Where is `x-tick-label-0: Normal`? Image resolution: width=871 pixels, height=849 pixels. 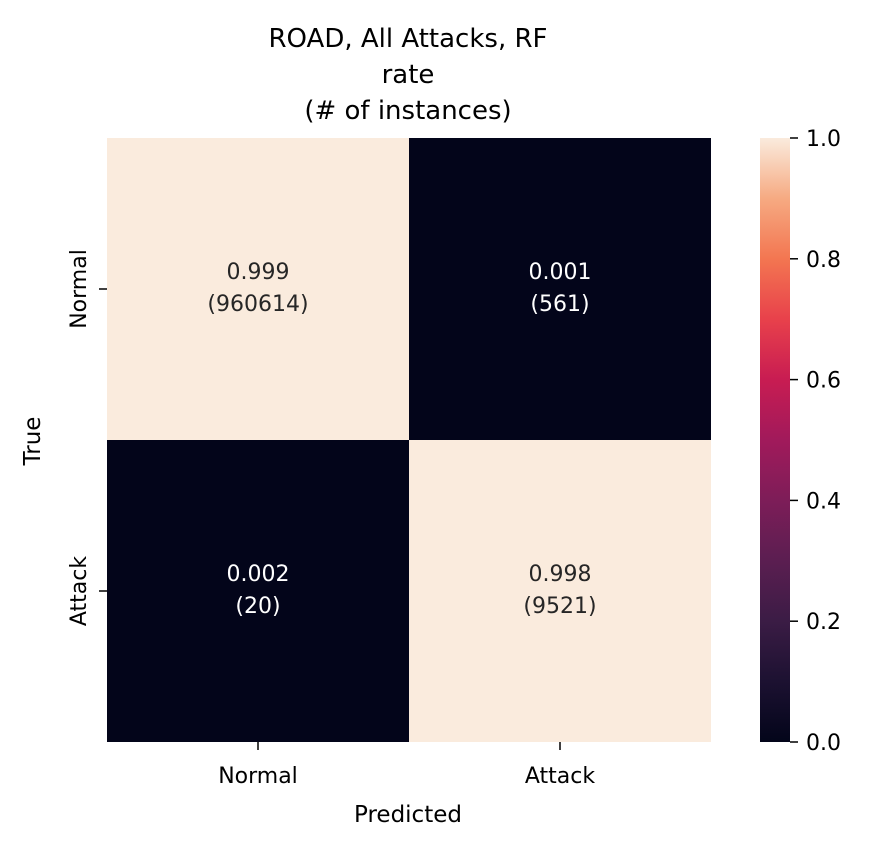 x-tick-label-0: Normal is located at coordinates (258, 776).